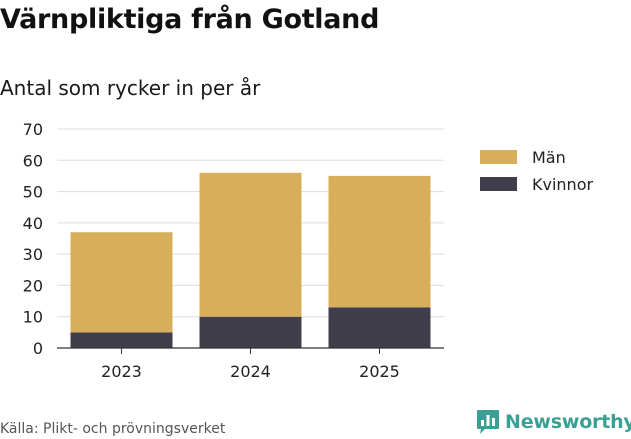 This screenshot has height=439, width=631. Describe the element at coordinates (121, 282) in the screenshot. I see `bar-segment-män-2023` at that location.